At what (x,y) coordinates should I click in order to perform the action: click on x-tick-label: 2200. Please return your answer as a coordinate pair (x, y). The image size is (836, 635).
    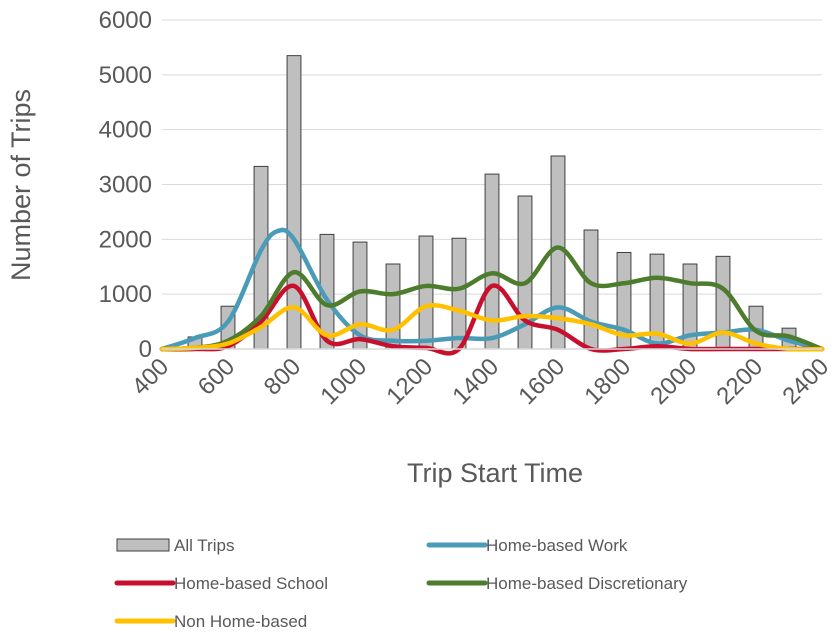
    Looking at the image, I should click on (739, 381).